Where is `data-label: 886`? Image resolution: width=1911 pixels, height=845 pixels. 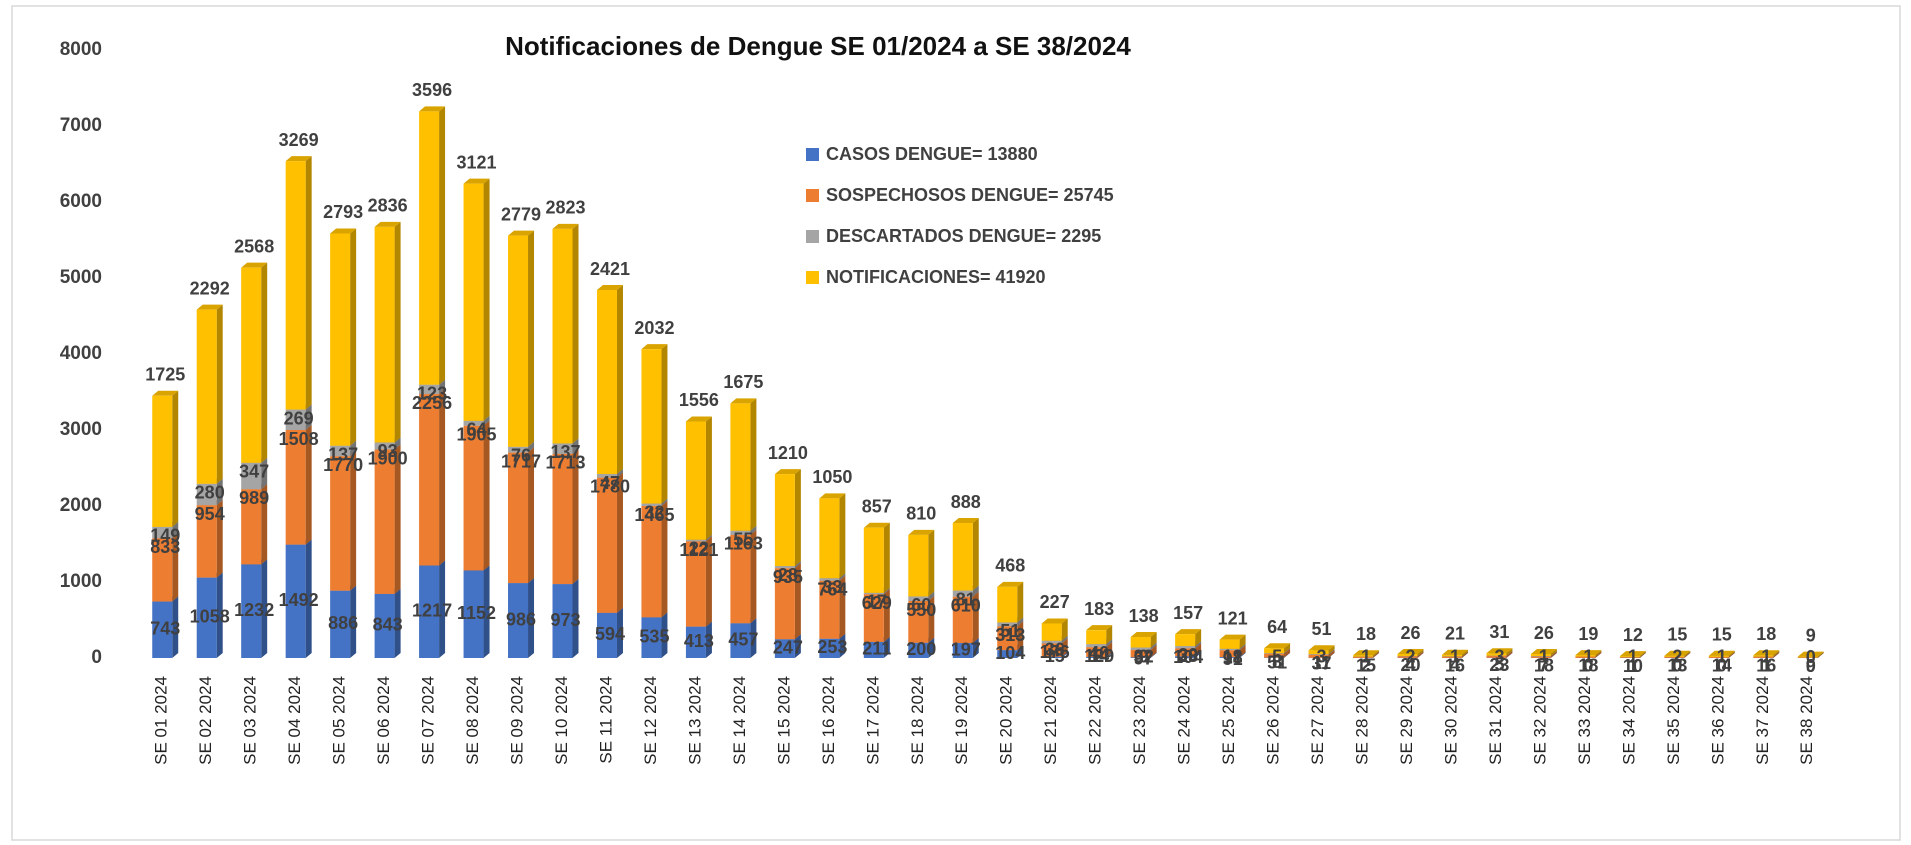 data-label: 886 is located at coordinates (343, 623).